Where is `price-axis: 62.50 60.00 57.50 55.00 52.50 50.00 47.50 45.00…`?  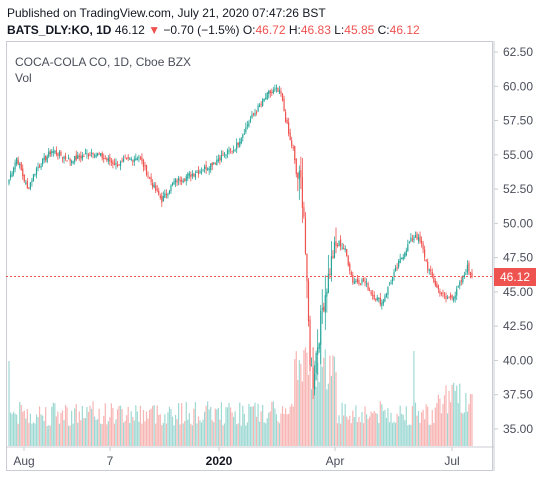 price-axis: 62.50 60.00 57.50 55.00 52.50 50.00 47.50 45.00… is located at coordinates (513, 240).